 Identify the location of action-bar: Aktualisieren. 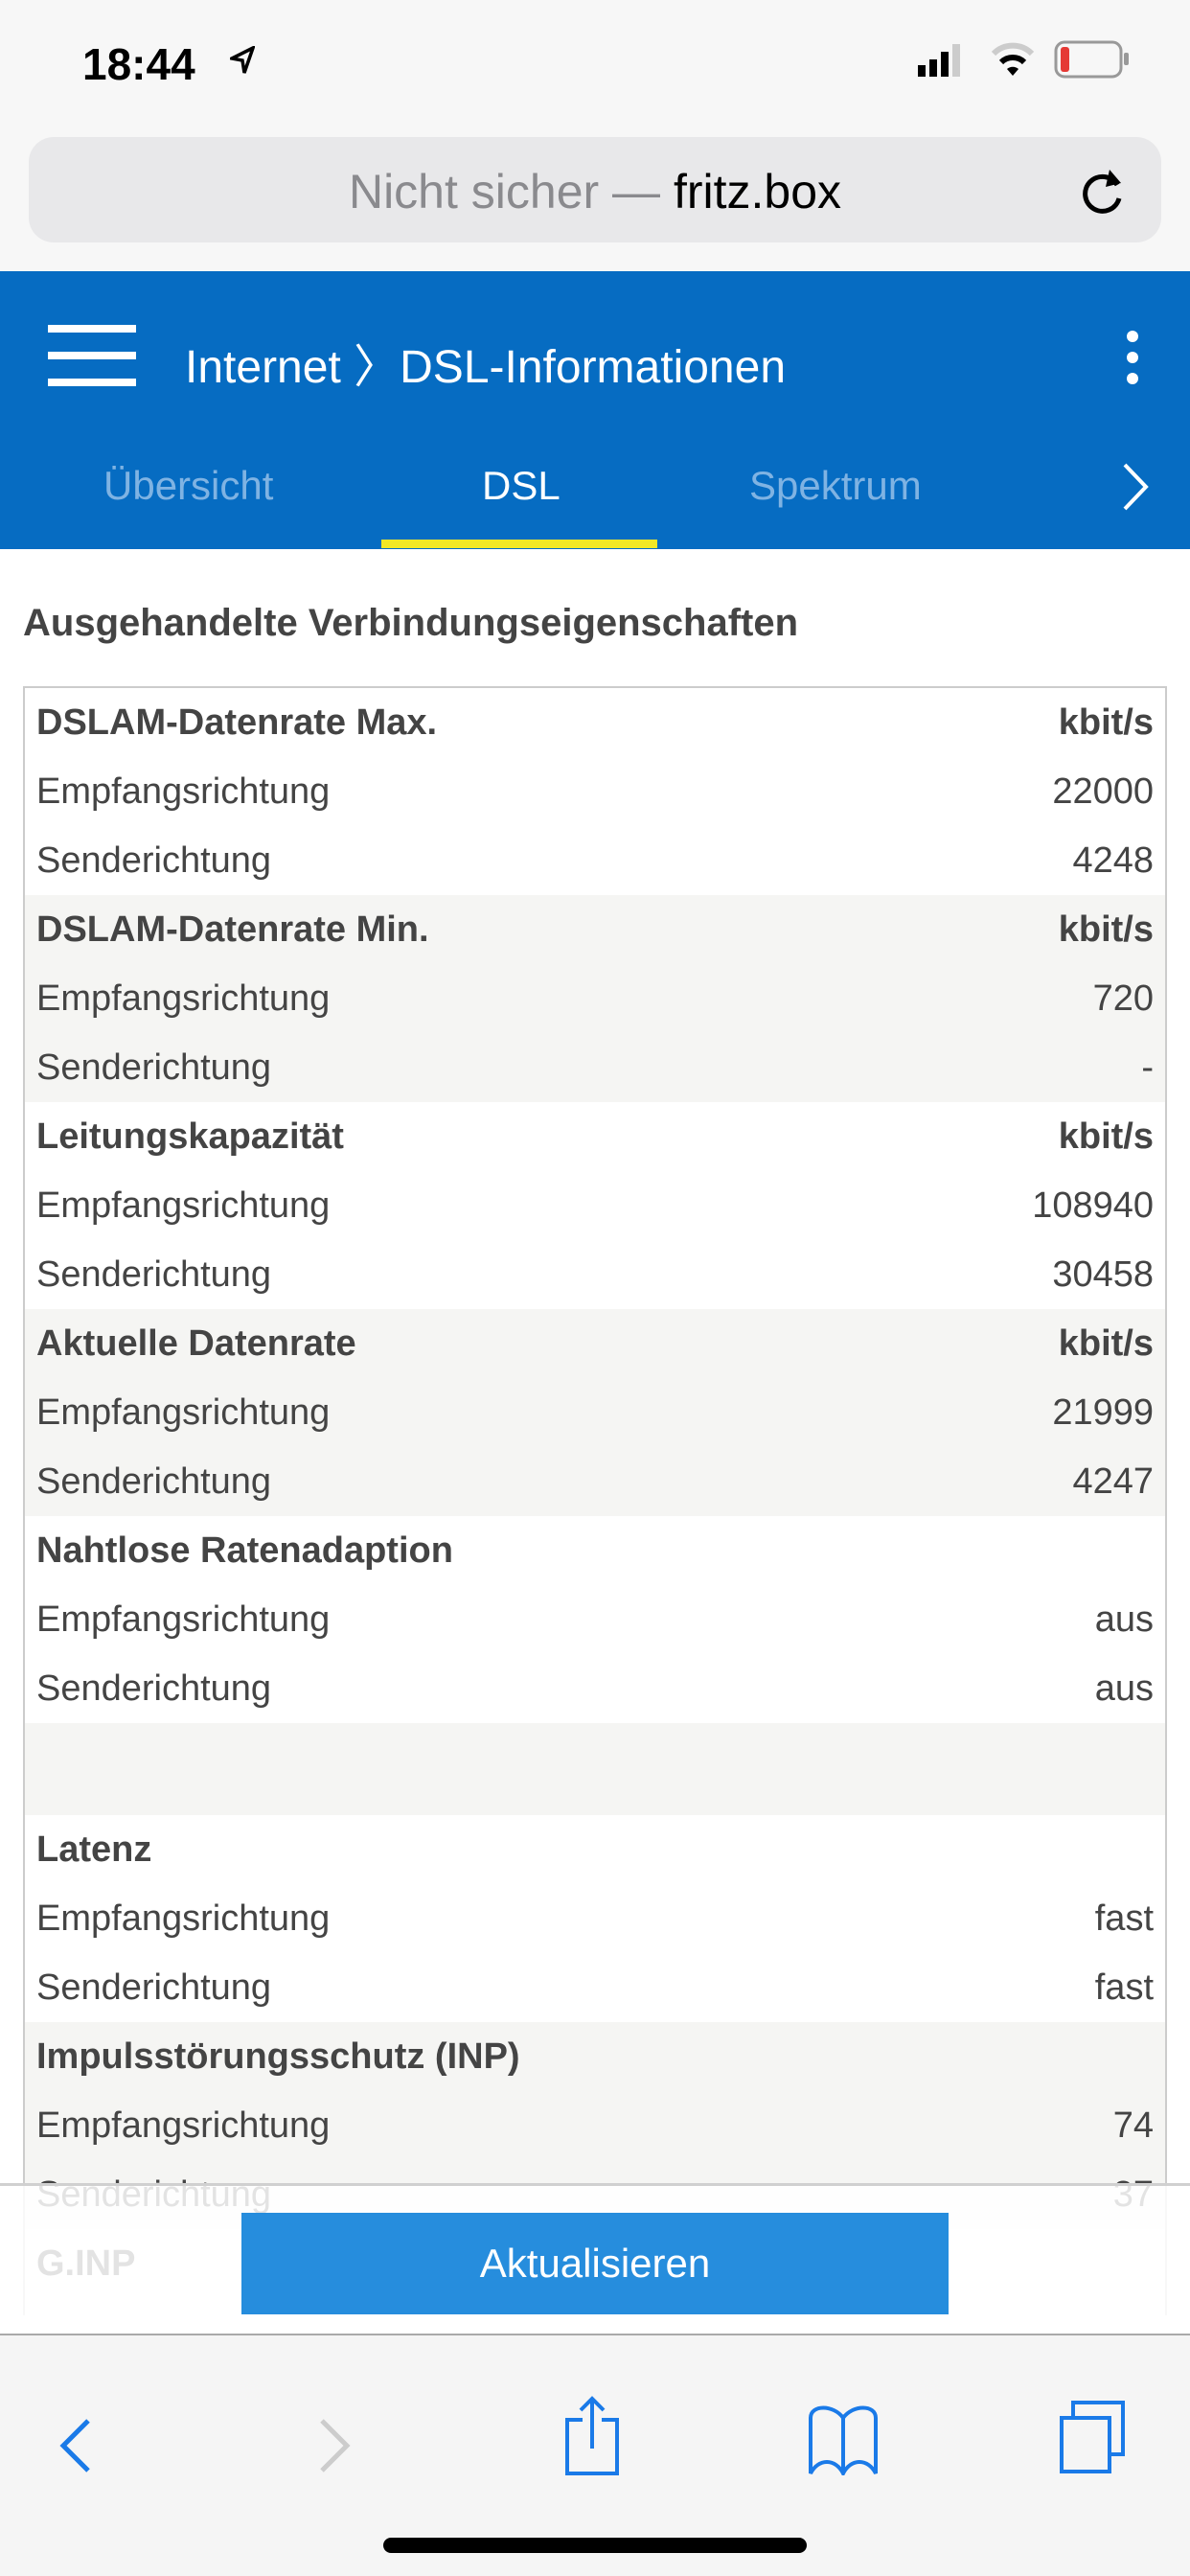
(595, 2258).